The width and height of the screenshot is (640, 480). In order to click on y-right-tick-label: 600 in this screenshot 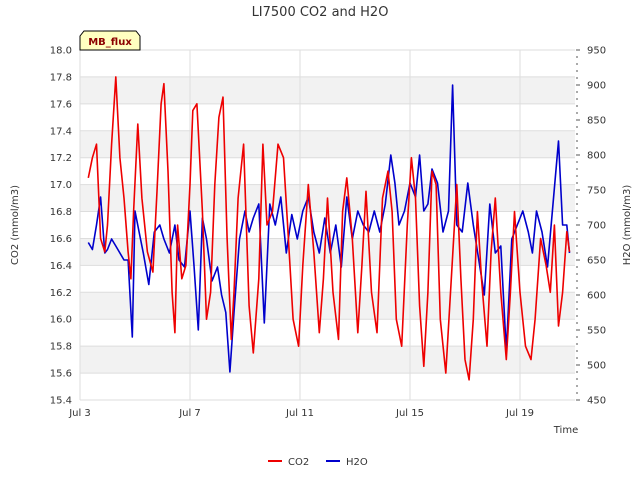, I will do `click(596, 296)`.